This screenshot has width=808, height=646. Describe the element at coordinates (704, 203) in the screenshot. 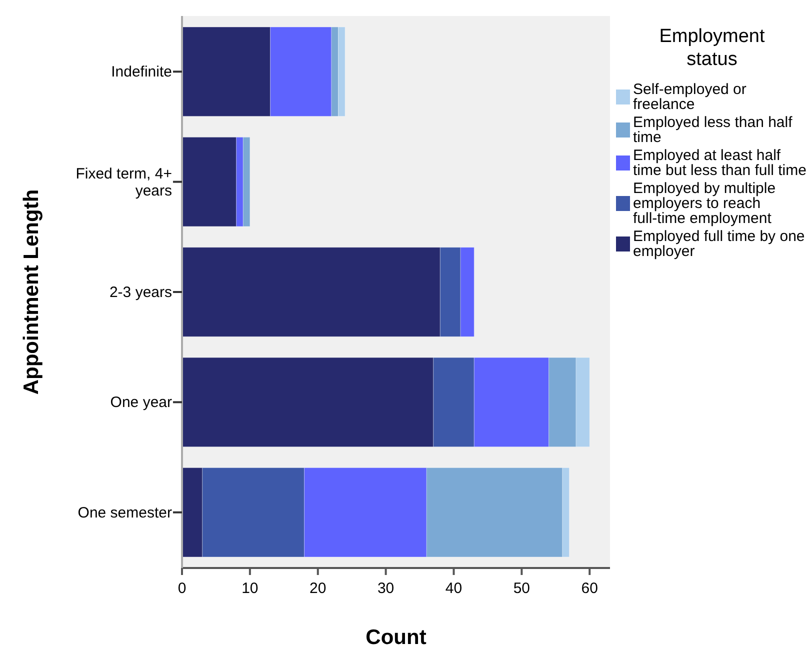

I see `legend-label: Employed by multiple employers to reach full-time employment` at that location.